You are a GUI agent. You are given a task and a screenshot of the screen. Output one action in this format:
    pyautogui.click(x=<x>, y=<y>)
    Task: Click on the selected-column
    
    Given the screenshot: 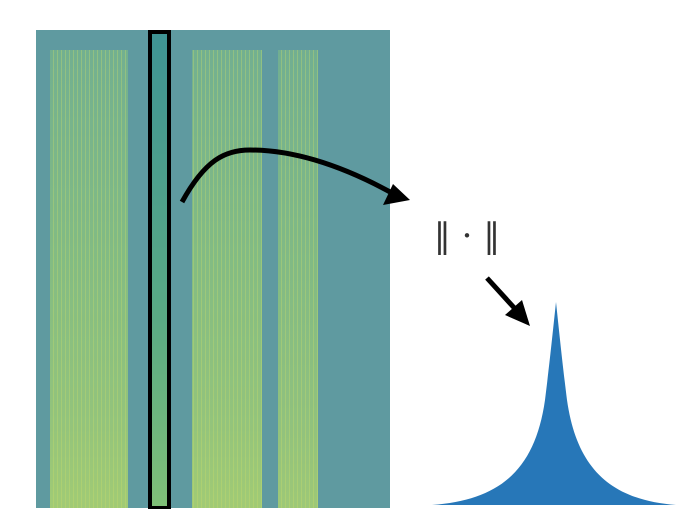 What is the action you would take?
    pyautogui.click(x=159, y=270)
    